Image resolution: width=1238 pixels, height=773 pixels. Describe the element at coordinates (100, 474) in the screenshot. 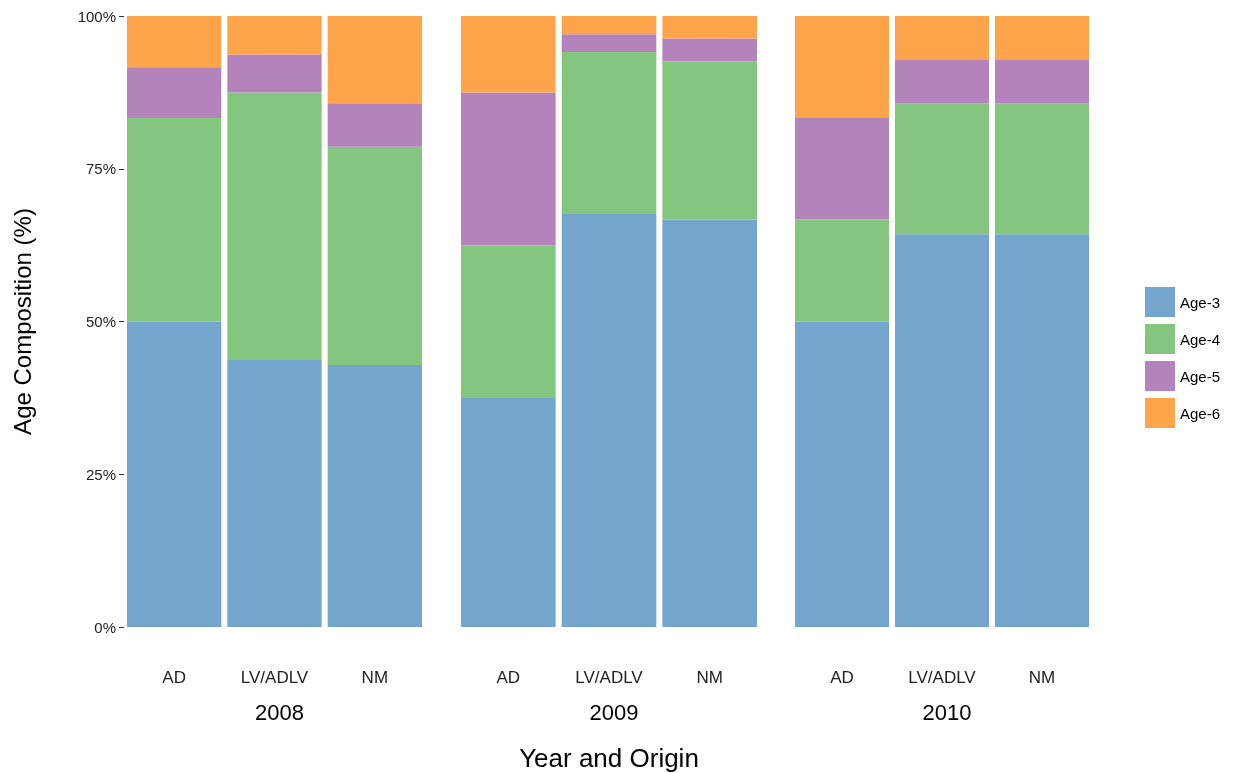

I see `y-tick-label: 25%` at that location.